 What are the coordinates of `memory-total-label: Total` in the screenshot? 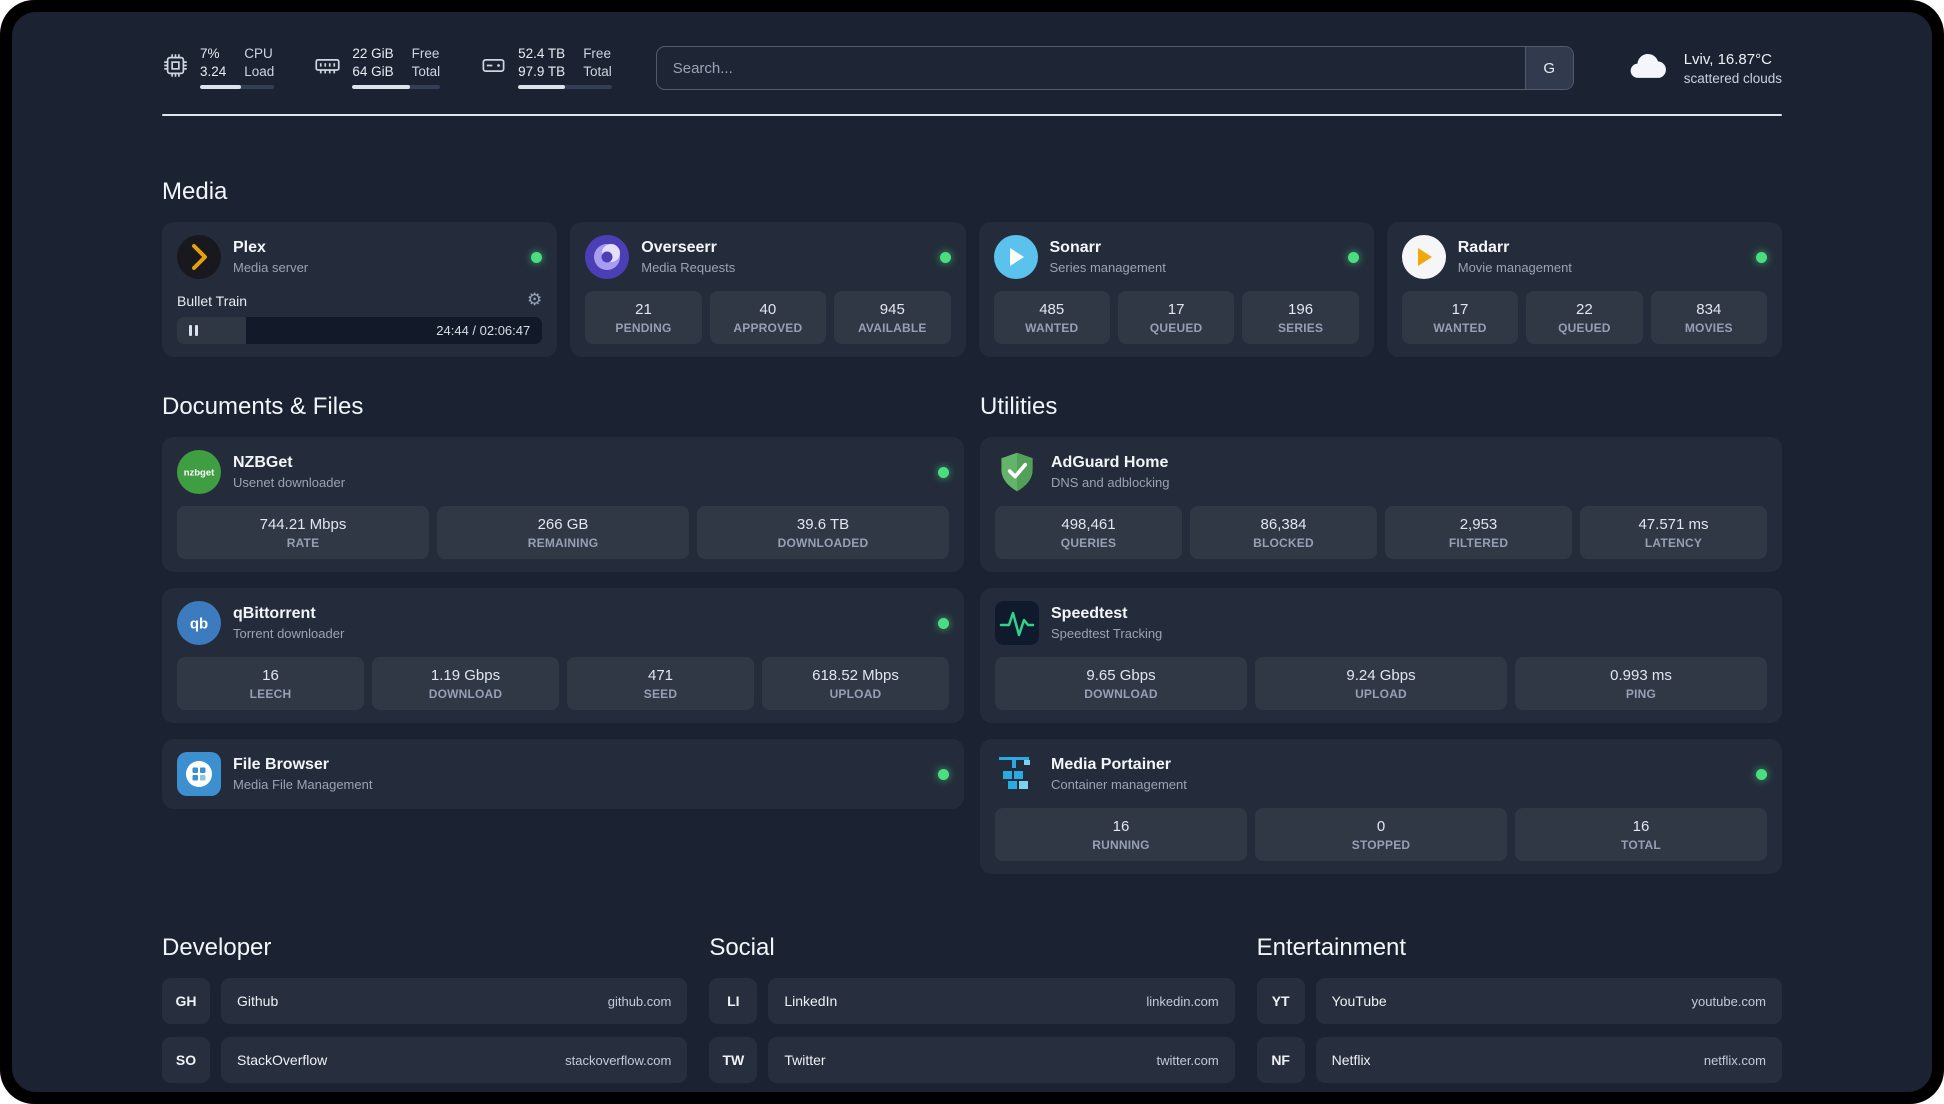 It's located at (426, 71).